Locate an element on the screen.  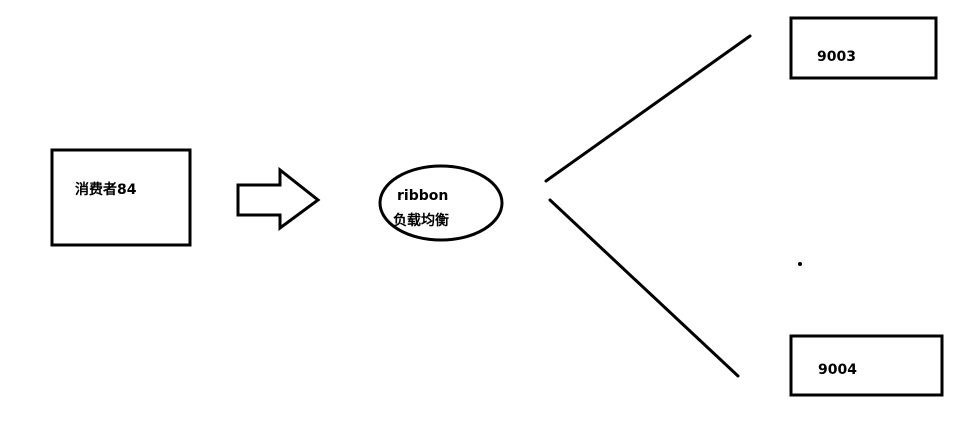
server-box-bottom is located at coordinates (866, 365).